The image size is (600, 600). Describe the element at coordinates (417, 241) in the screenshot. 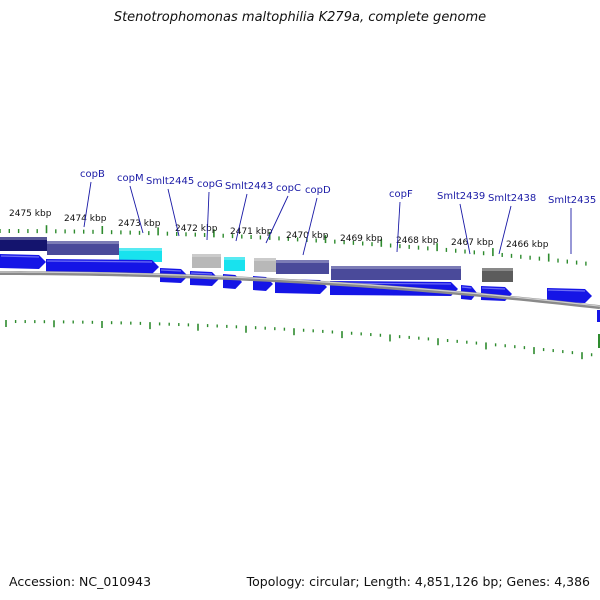

I see `scale-label: 2468 kbp` at that location.